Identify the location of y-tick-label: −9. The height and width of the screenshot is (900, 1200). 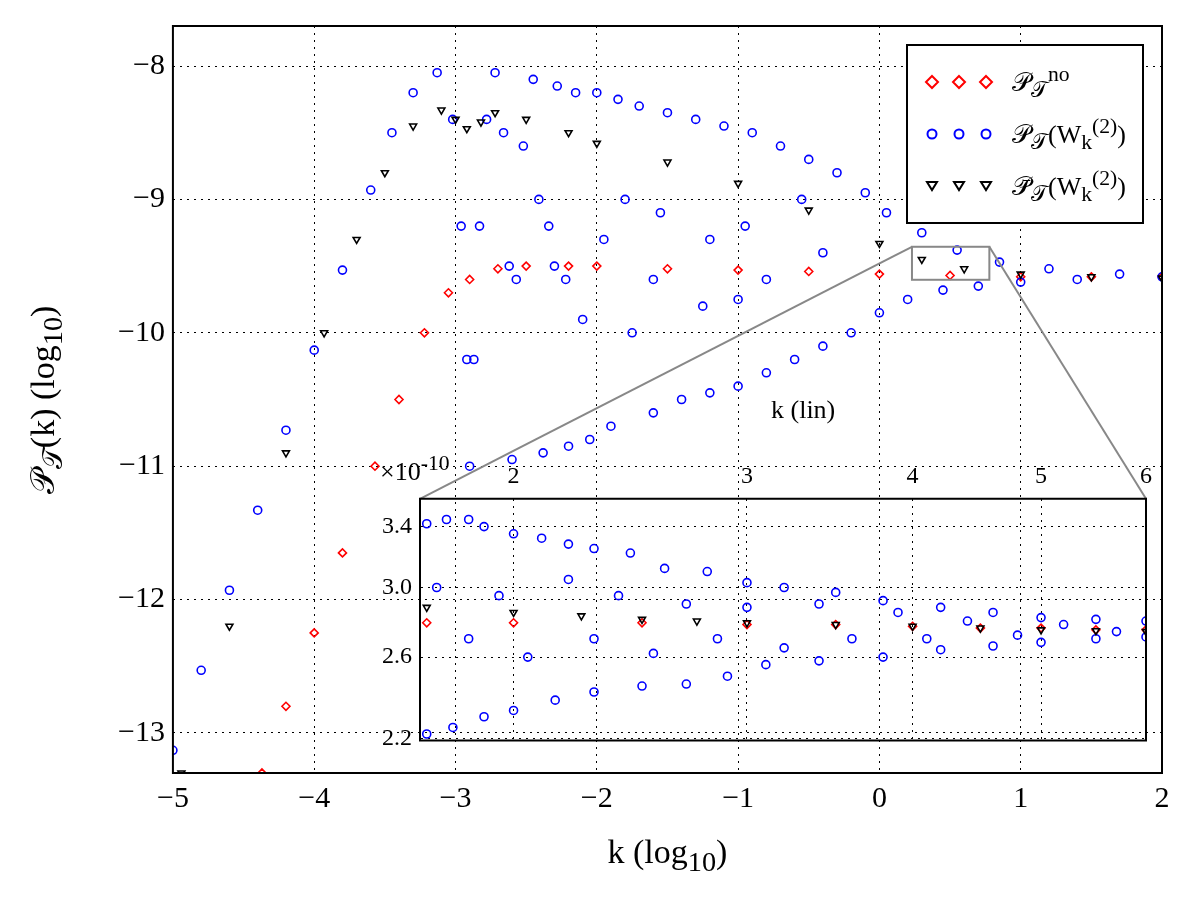
(149, 197).